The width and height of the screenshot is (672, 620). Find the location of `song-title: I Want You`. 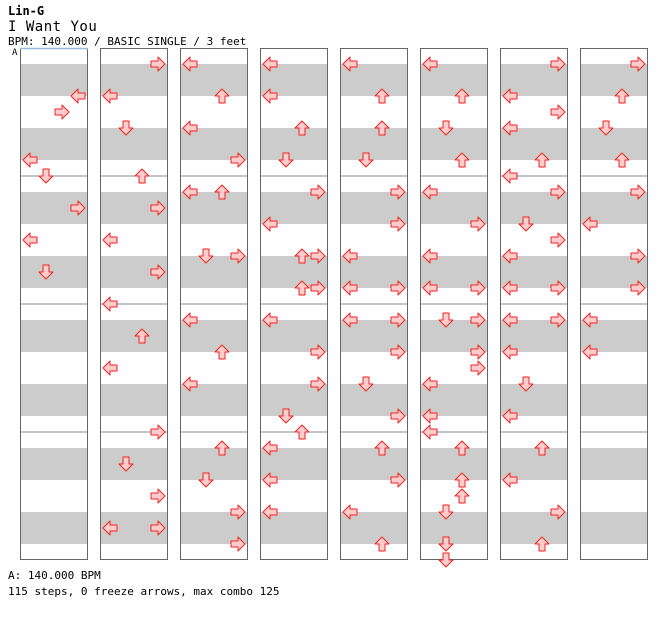

song-title: I Want You is located at coordinates (53, 27).